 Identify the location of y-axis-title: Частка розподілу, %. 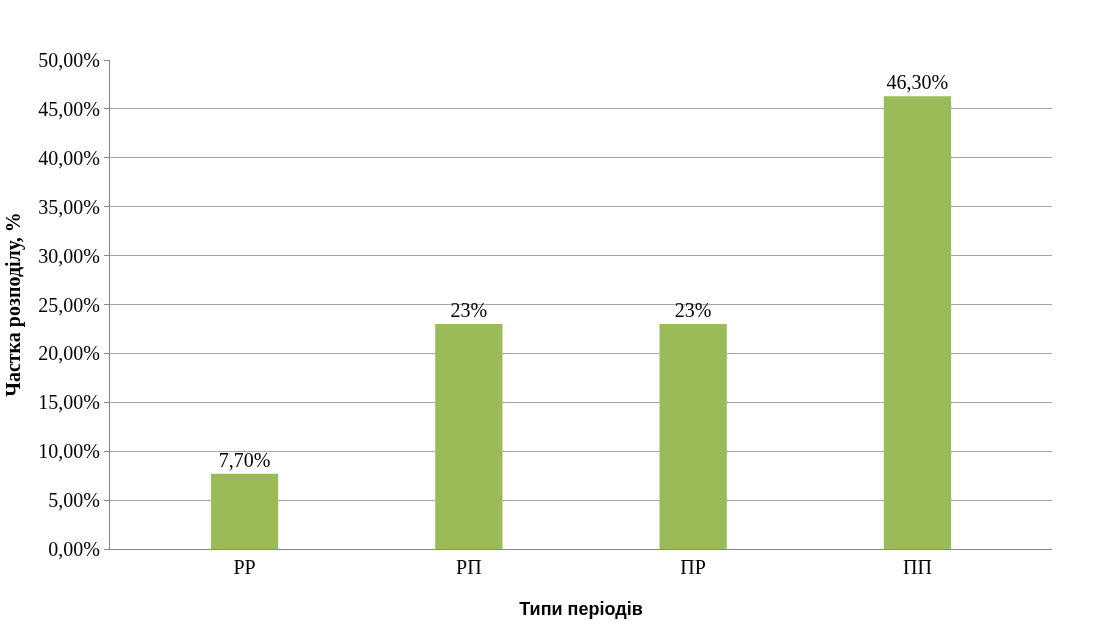
(13, 304).